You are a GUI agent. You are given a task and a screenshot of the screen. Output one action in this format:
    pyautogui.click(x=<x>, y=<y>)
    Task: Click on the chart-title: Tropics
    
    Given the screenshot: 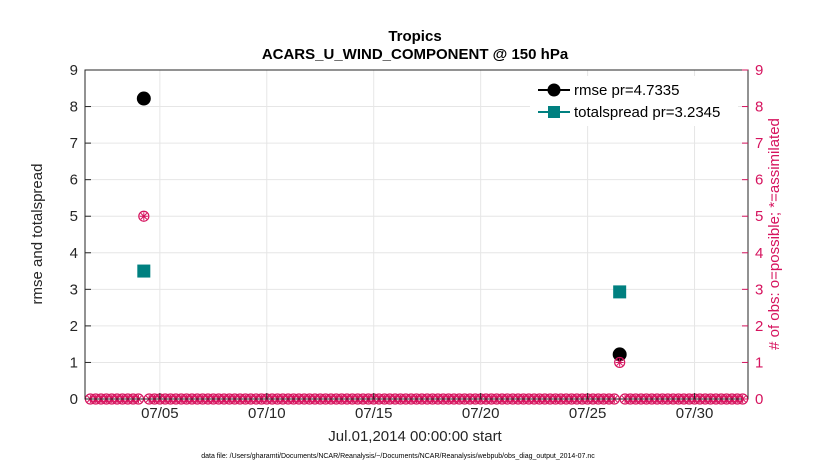 What is the action you would take?
    pyautogui.click(x=414, y=36)
    